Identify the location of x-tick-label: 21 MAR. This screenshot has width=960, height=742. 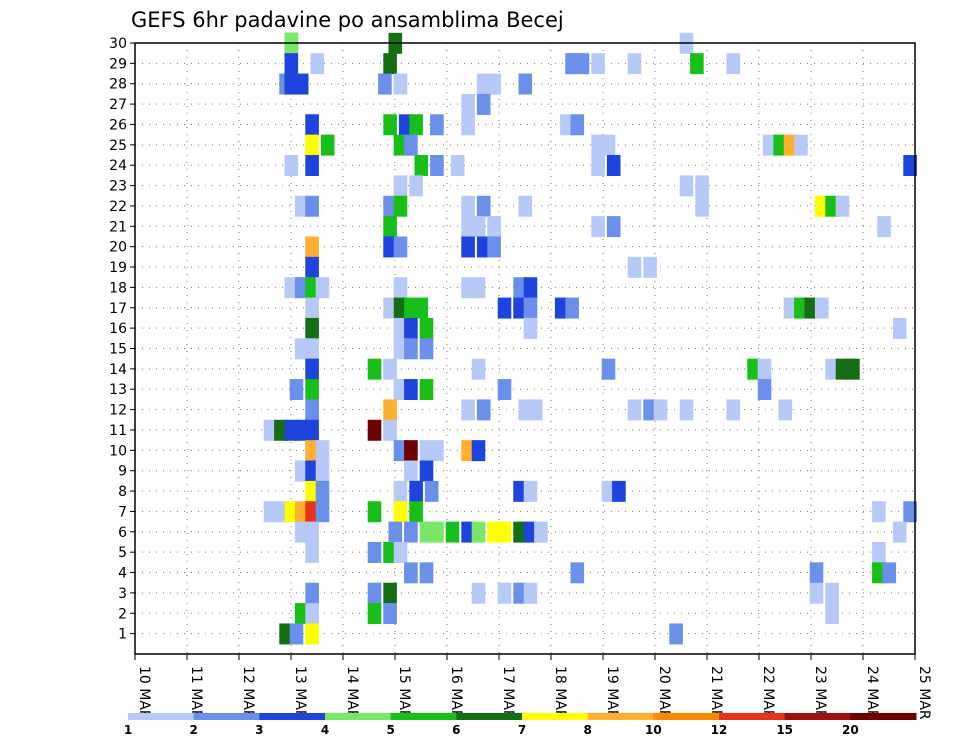
(716, 693).